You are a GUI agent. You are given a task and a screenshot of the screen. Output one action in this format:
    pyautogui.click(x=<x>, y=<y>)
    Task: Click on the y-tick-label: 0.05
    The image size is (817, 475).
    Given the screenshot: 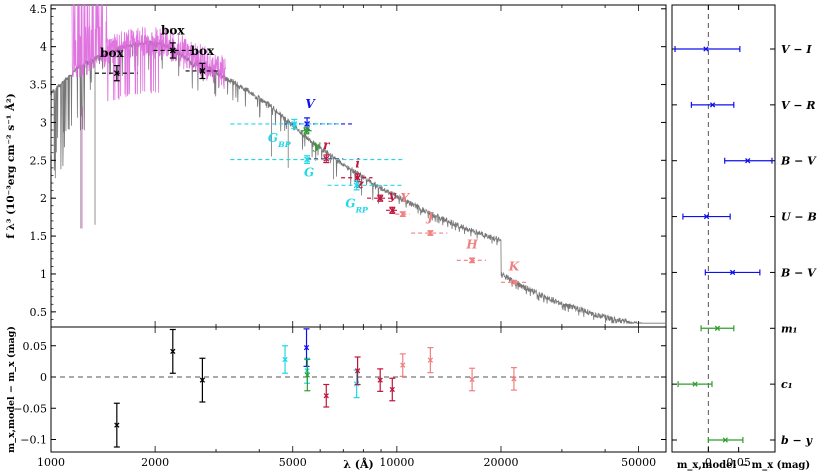 What is the action you would take?
    pyautogui.click(x=35, y=346)
    